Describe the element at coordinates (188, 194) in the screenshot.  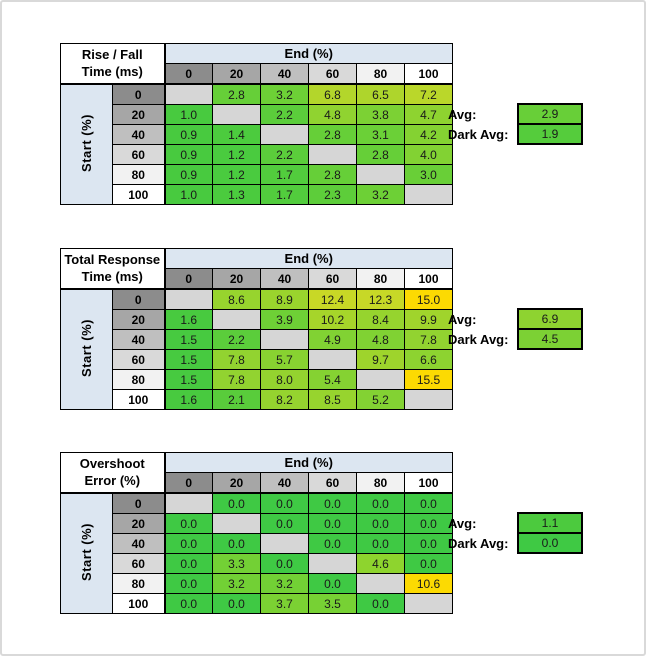
I see `data-cell: 1.0` at that location.